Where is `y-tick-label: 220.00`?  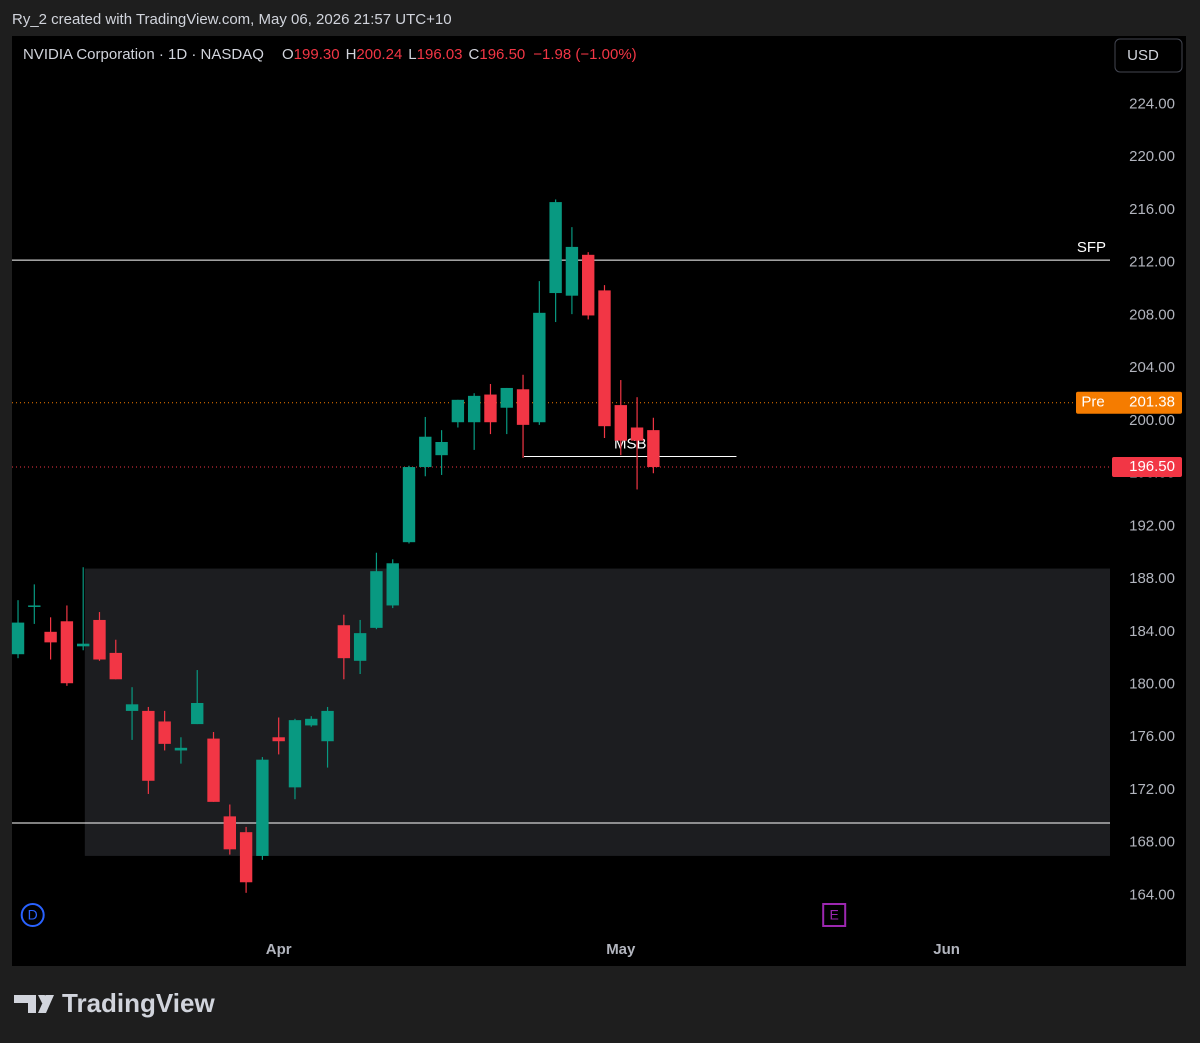 y-tick-label: 220.00 is located at coordinates (1152, 156).